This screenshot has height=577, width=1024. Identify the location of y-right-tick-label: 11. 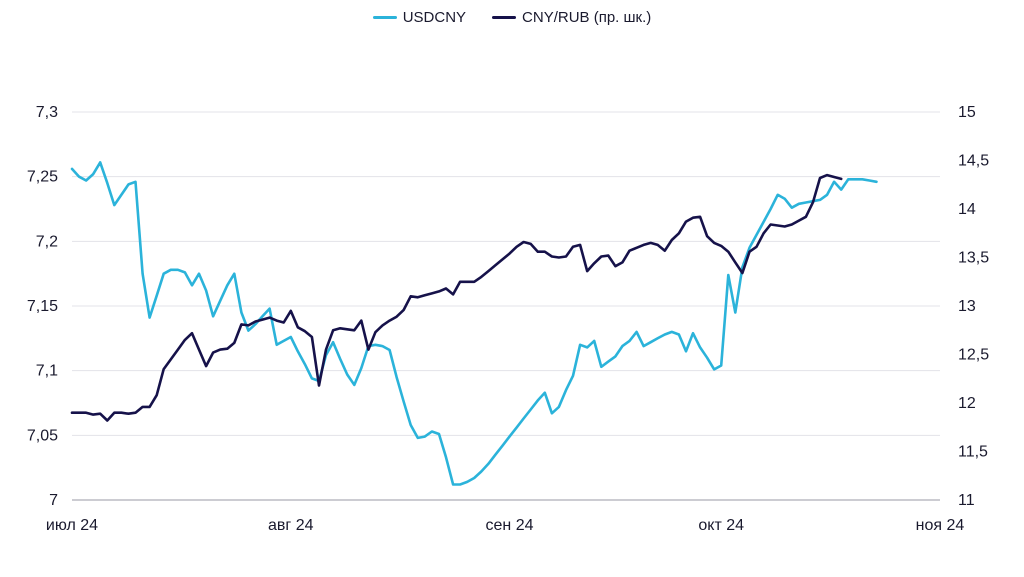
(966, 500).